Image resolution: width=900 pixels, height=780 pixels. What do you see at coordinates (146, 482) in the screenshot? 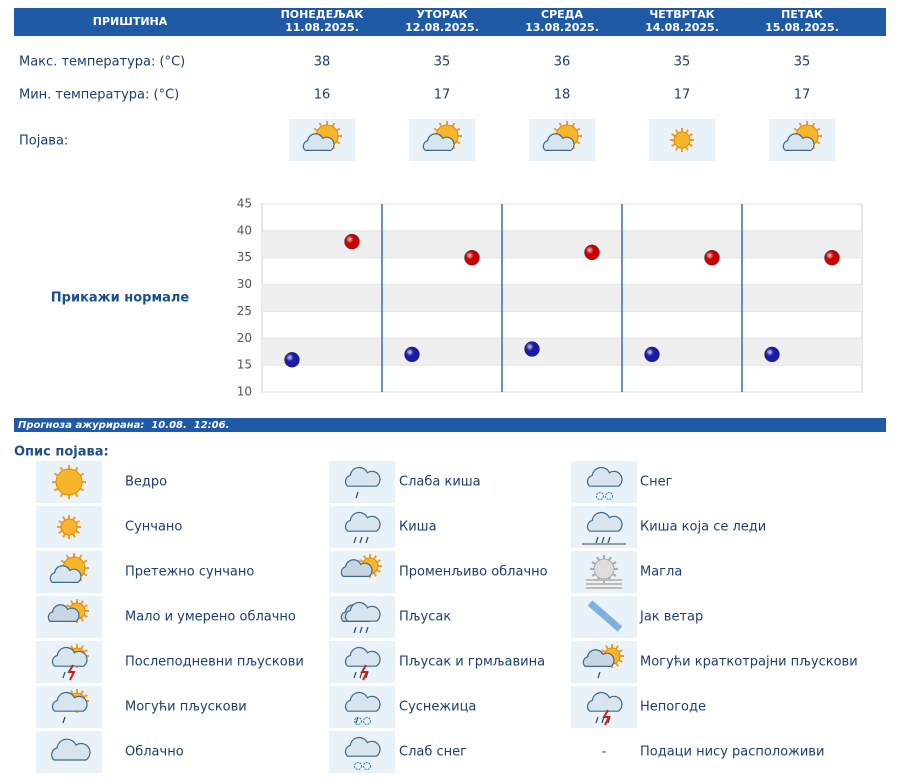
I see `legend-label: Ведро` at bounding box center [146, 482].